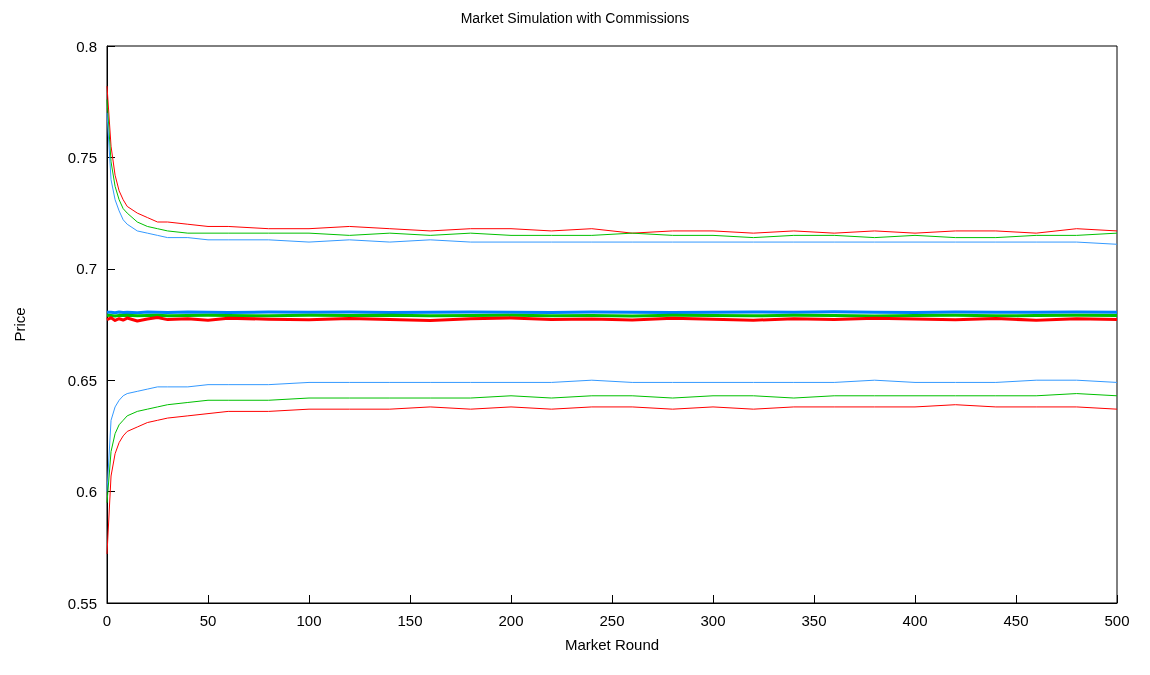 This screenshot has height=675, width=1150. Describe the element at coordinates (612, 644) in the screenshot. I see `x-axis-title: Market Round` at that location.